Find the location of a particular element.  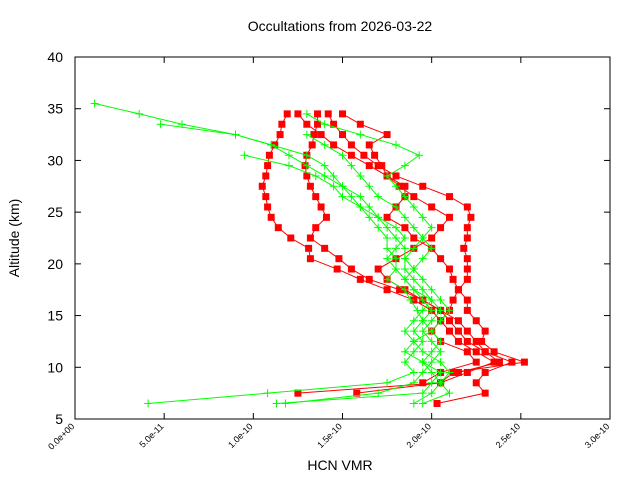

x-tick-label: 3.0e-10 is located at coordinates (597, 435).